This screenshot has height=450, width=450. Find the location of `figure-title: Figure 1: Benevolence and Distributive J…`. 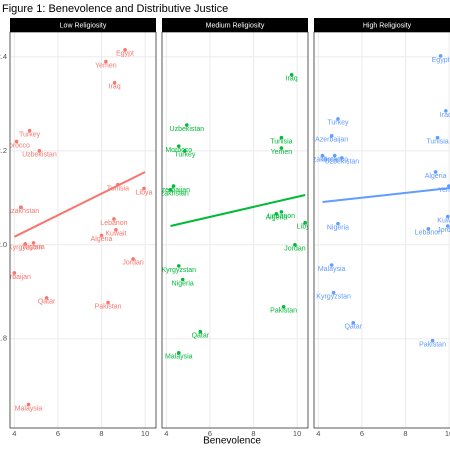

figure-title: Figure 1: Benevolence and Distributive J… is located at coordinates (115, 9).